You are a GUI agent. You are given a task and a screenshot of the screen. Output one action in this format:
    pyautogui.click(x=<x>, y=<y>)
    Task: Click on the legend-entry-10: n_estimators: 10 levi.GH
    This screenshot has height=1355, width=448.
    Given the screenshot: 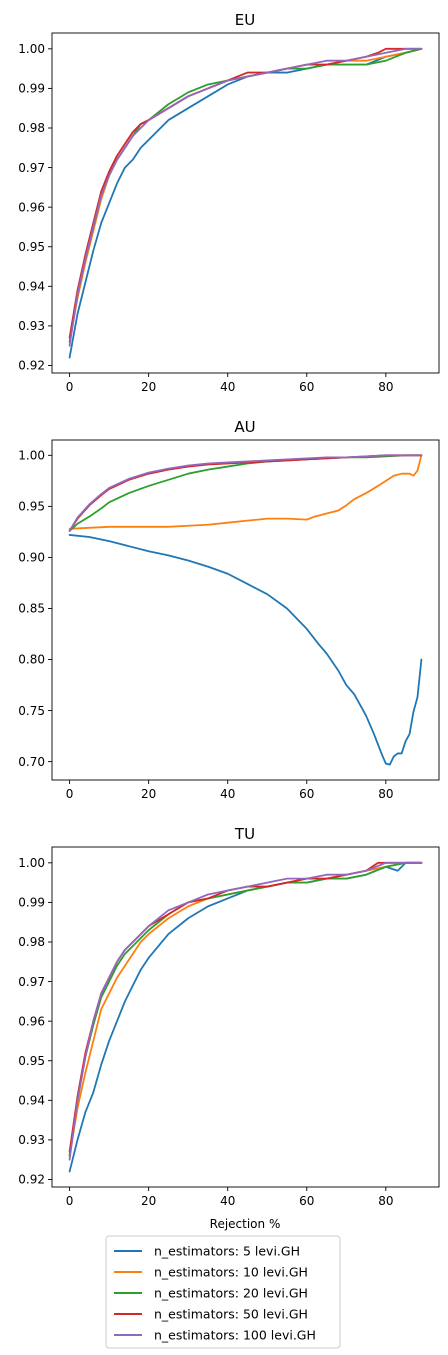 What is the action you would take?
    pyautogui.click(x=211, y=1272)
    